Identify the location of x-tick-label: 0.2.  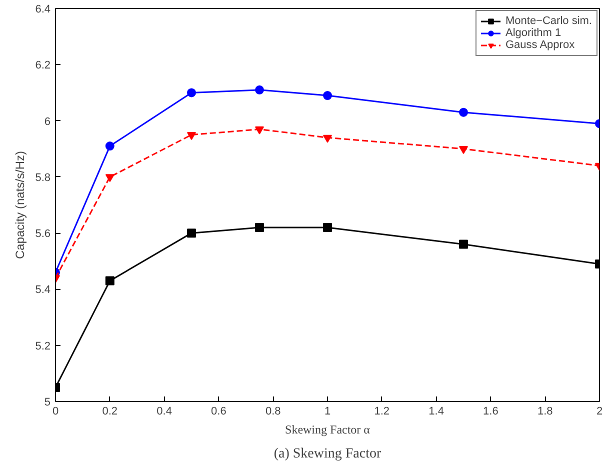
(110, 412).